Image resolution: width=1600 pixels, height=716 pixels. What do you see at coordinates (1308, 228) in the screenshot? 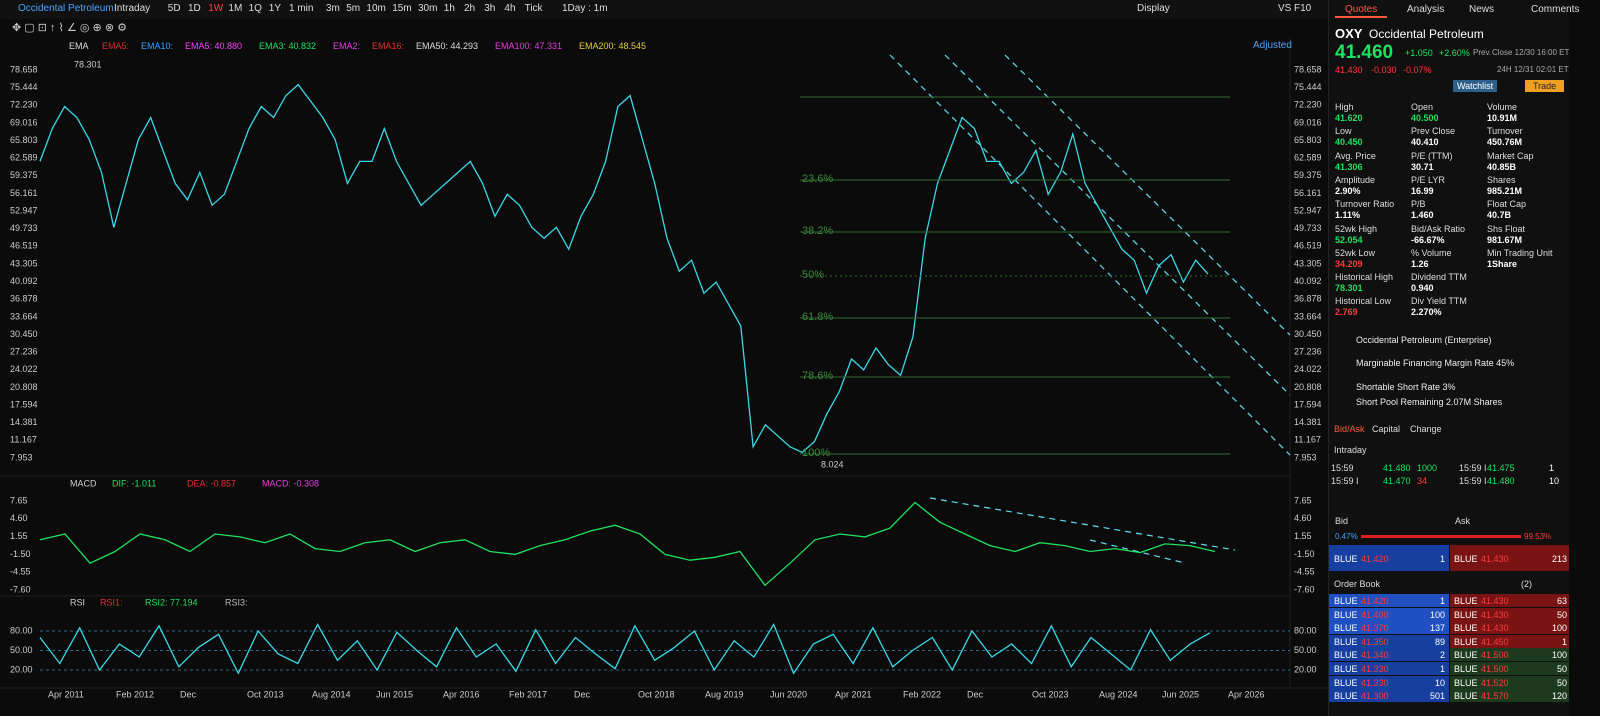
I see `y-tick-label: 49.733` at bounding box center [1308, 228].